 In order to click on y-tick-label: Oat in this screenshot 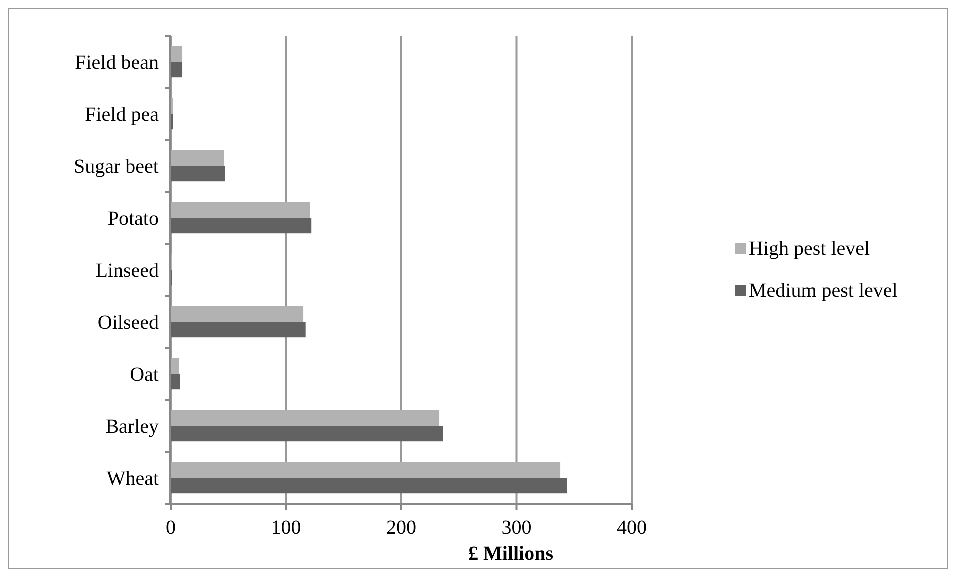, I will do `click(145, 375)`.